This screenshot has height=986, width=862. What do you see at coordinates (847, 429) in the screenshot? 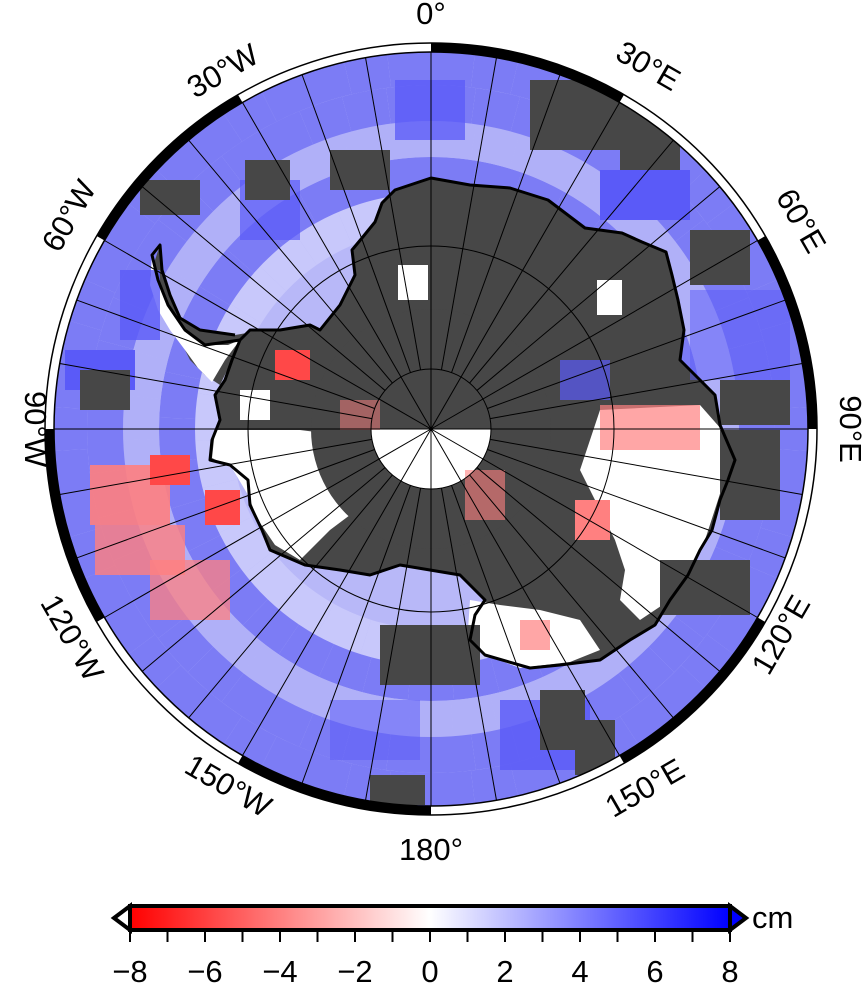
I see `lon-label-90e: 90°E` at bounding box center [847, 429].